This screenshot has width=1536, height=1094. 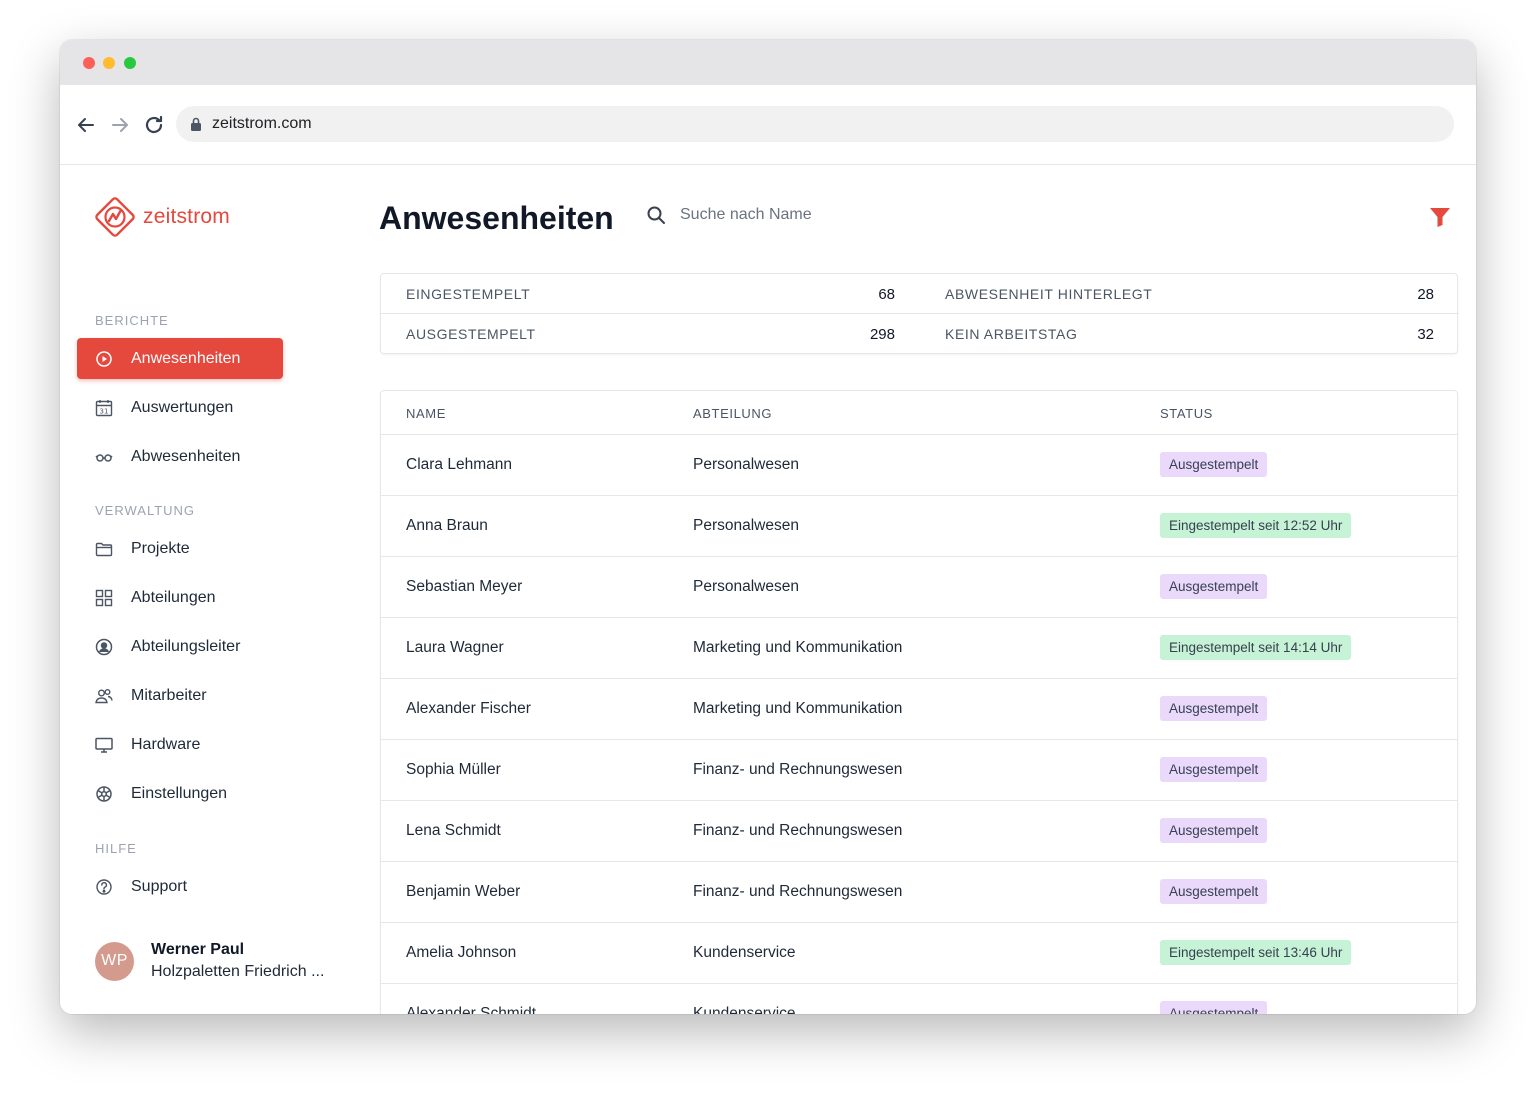 What do you see at coordinates (447, 525) in the screenshot?
I see `employee-name: Anna Braun` at bounding box center [447, 525].